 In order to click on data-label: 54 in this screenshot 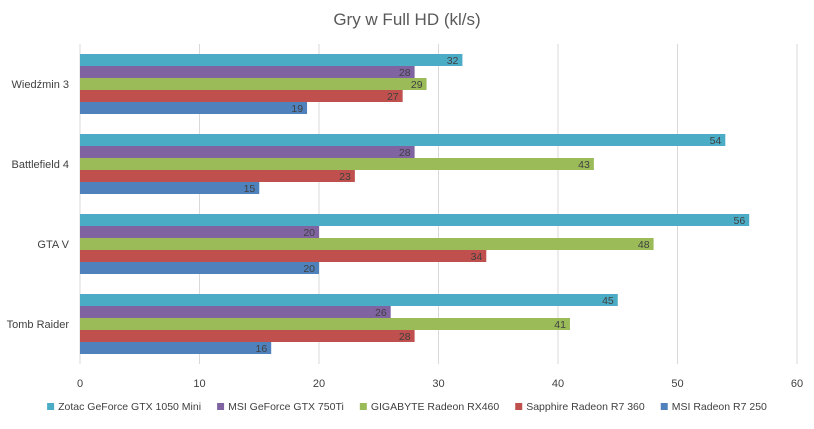, I will do `click(716, 141)`.